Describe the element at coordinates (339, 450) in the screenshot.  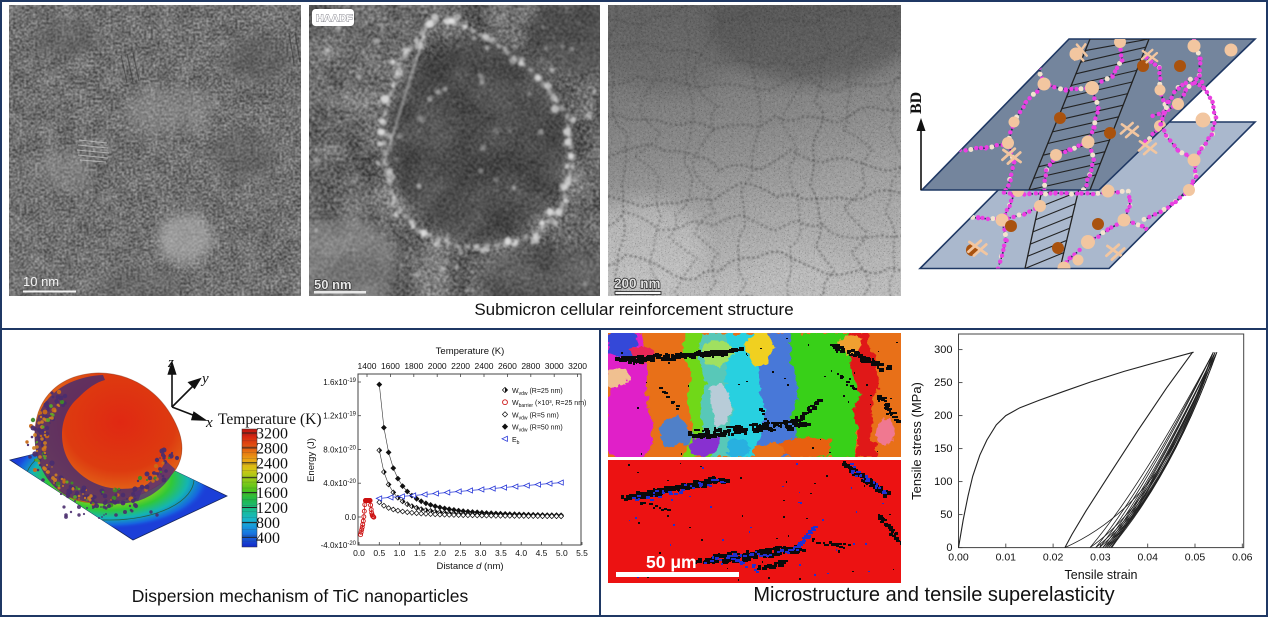
I see `svg-text: 8.0x10-20` at that location.